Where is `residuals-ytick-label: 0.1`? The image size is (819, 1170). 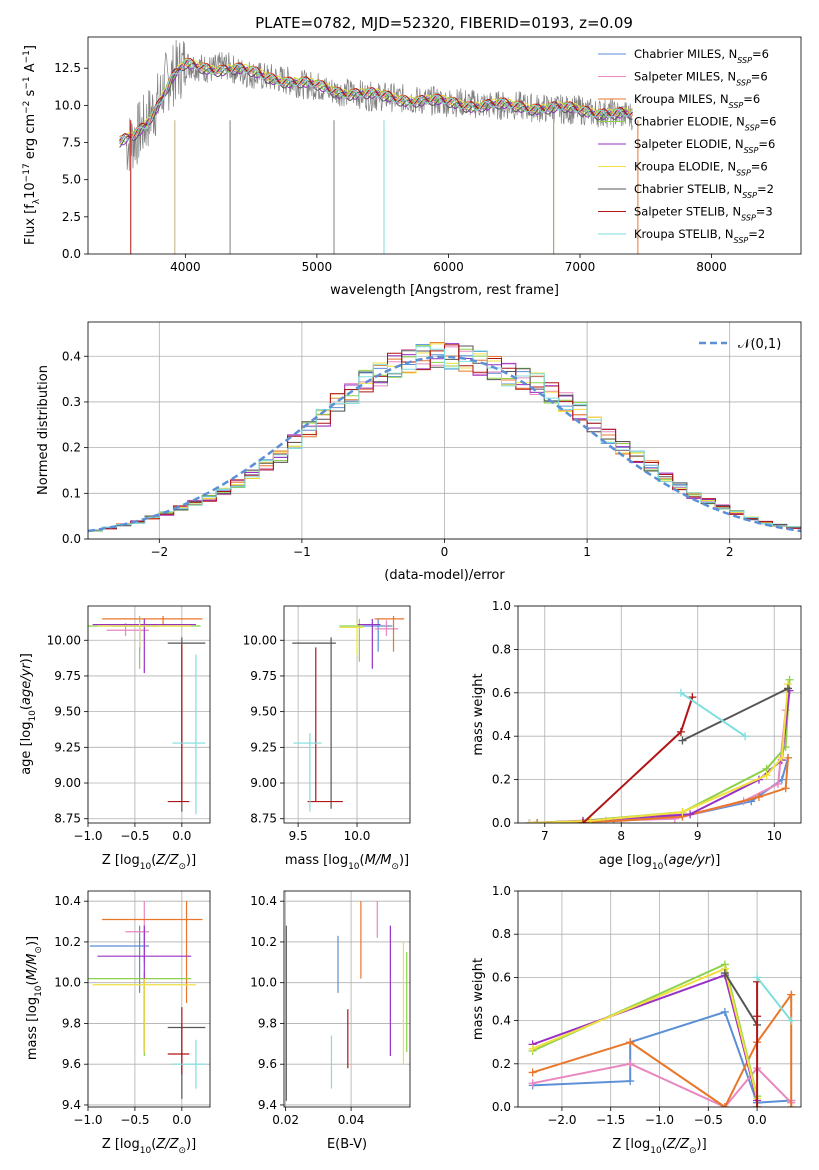
residuals-ytick-label: 0.1 is located at coordinates (71, 493).